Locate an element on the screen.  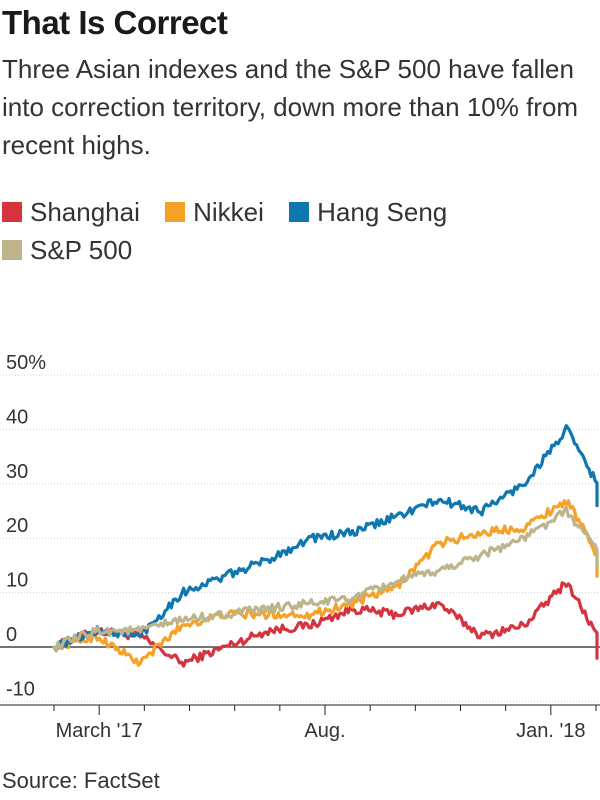
legend-item-sp500: S&P 500 is located at coordinates (67, 250).